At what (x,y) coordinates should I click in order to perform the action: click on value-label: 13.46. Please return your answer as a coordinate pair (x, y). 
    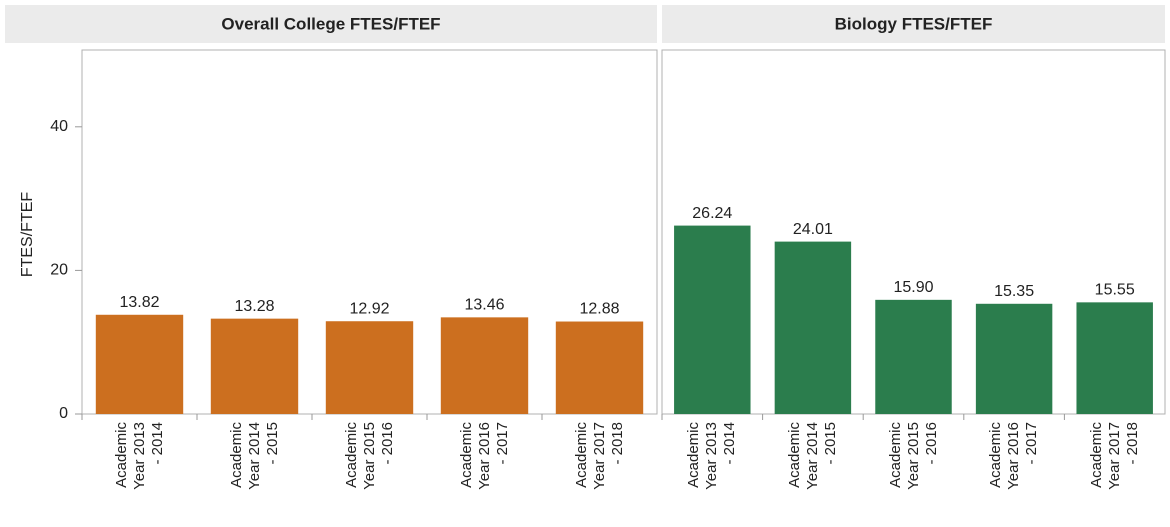
    Looking at the image, I should click on (484, 305).